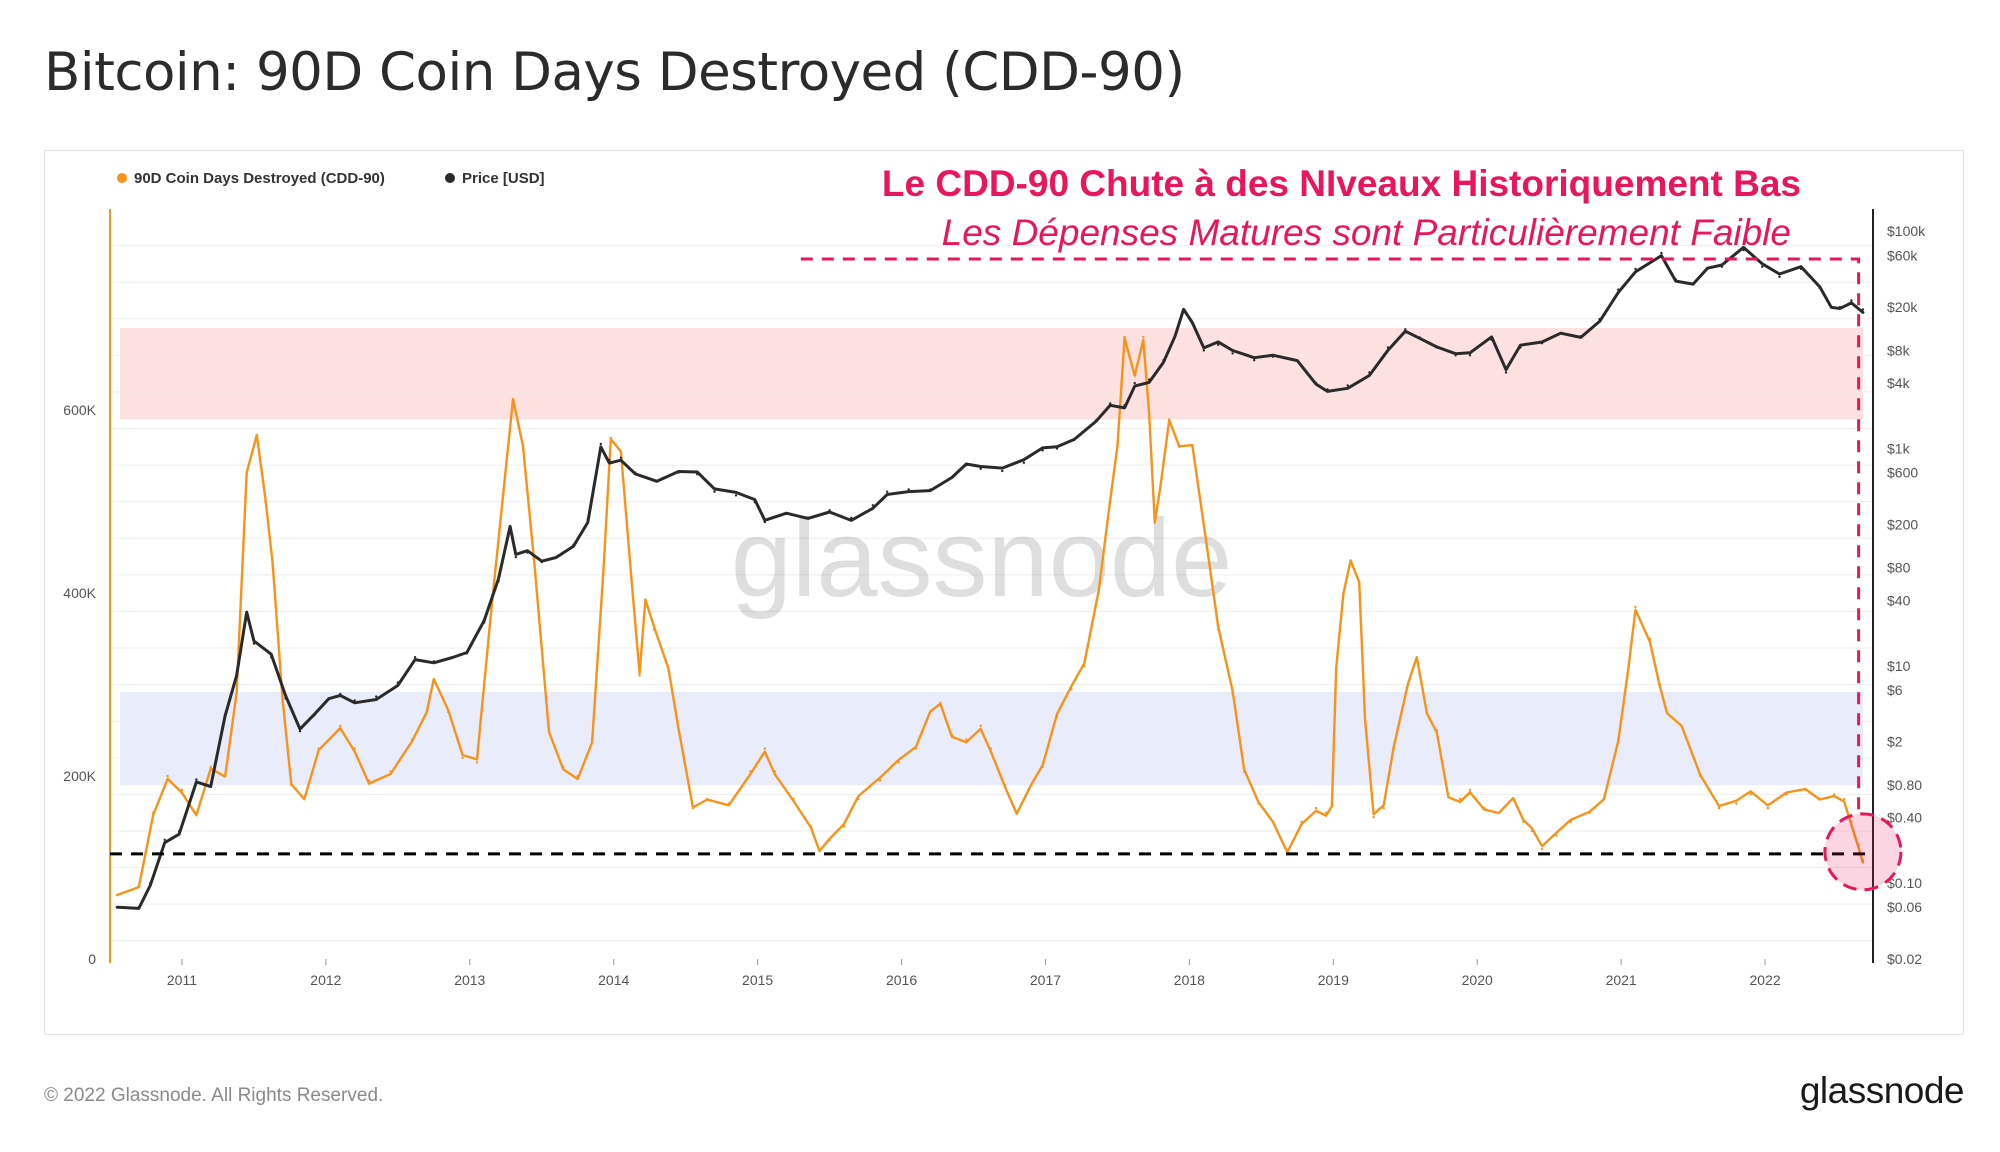 This screenshot has height=1152, width=2000. What do you see at coordinates (1899, 600) in the screenshot?
I see `right-axis-tick-label: $40` at bounding box center [1899, 600].